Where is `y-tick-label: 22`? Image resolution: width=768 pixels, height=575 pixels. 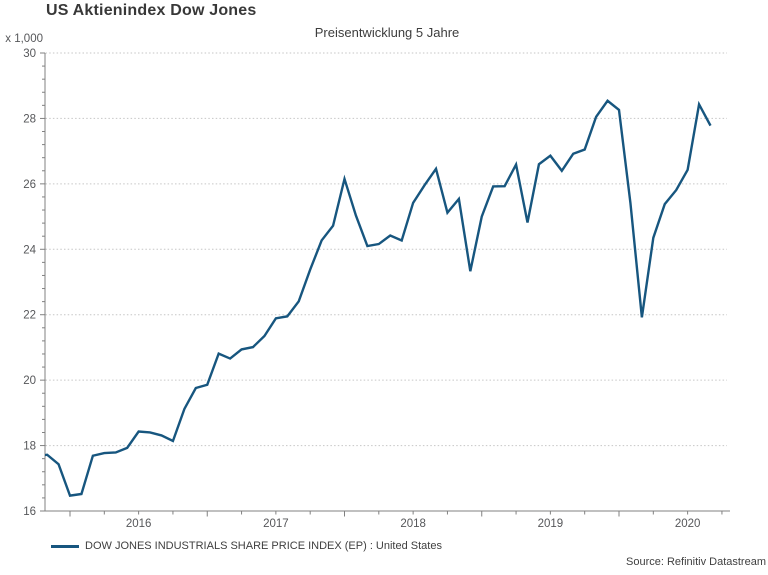
y-tick-label: 22 is located at coordinates (29, 316).